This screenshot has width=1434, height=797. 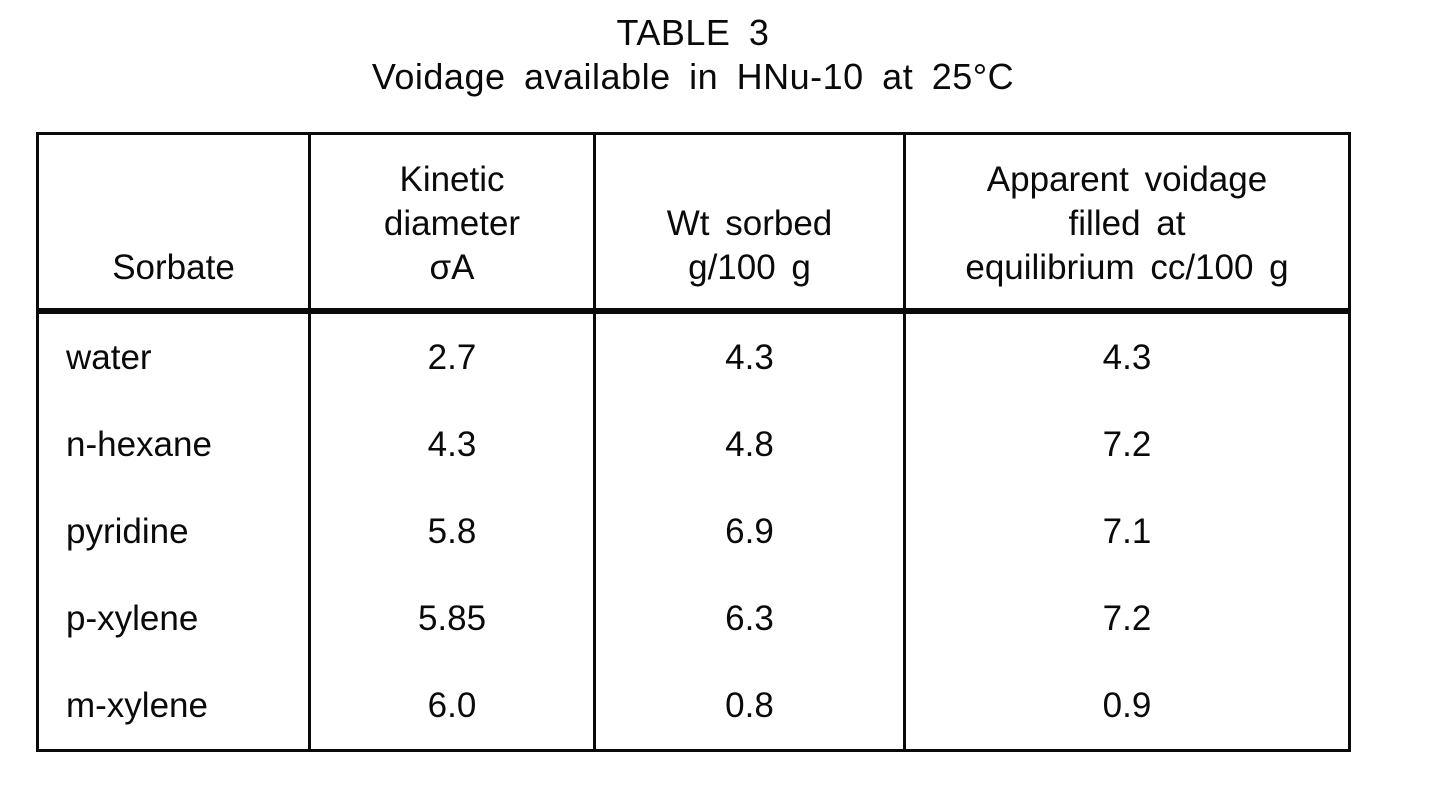 I want to click on header-line: filled at, so click(x=1127, y=223).